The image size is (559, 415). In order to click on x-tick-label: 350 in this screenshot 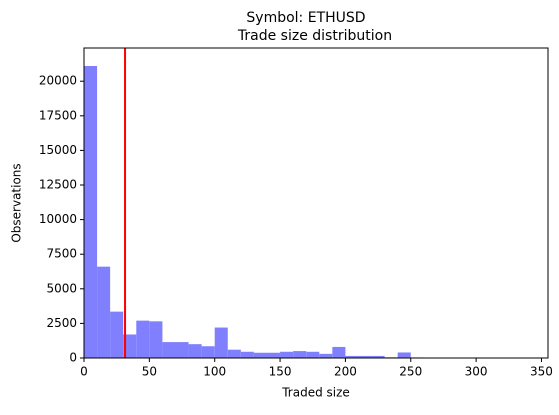, I will do `click(541, 372)`.